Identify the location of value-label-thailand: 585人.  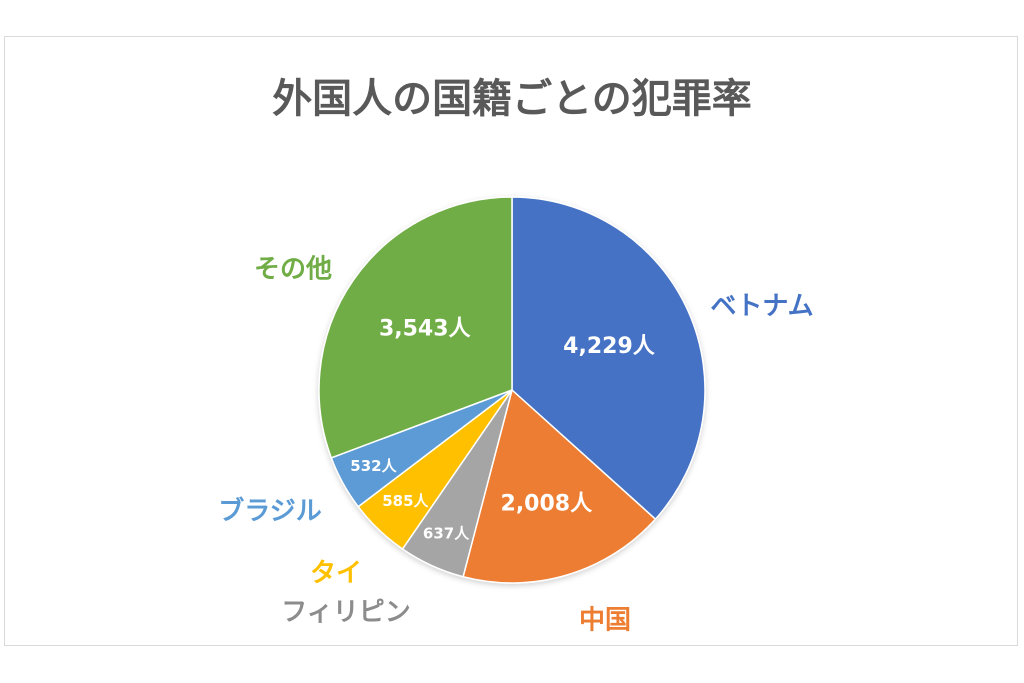
(405, 501).